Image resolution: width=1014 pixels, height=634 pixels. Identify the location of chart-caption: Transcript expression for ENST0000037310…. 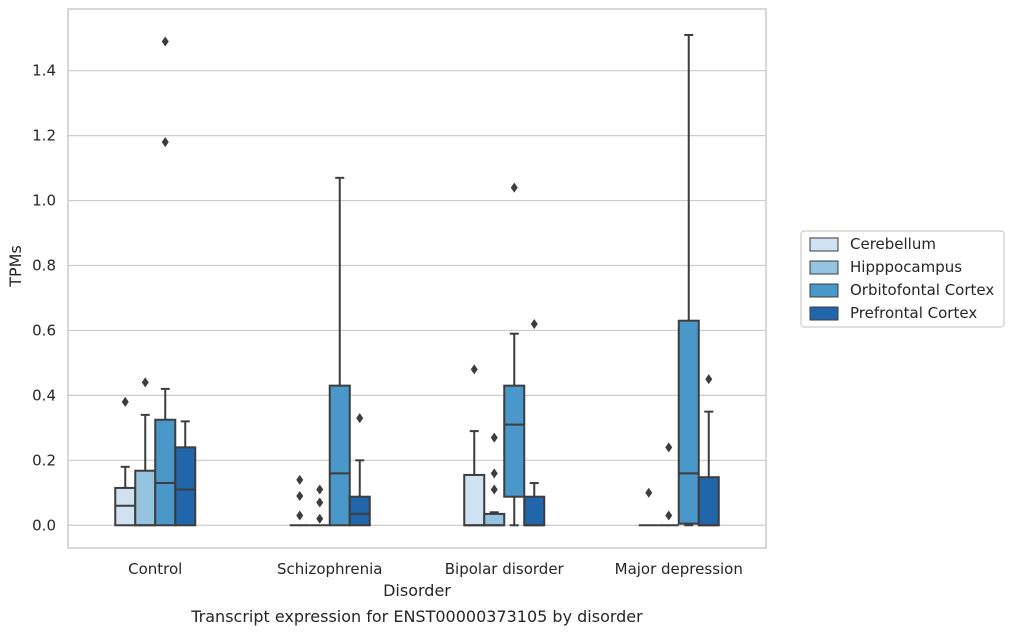
(416, 616).